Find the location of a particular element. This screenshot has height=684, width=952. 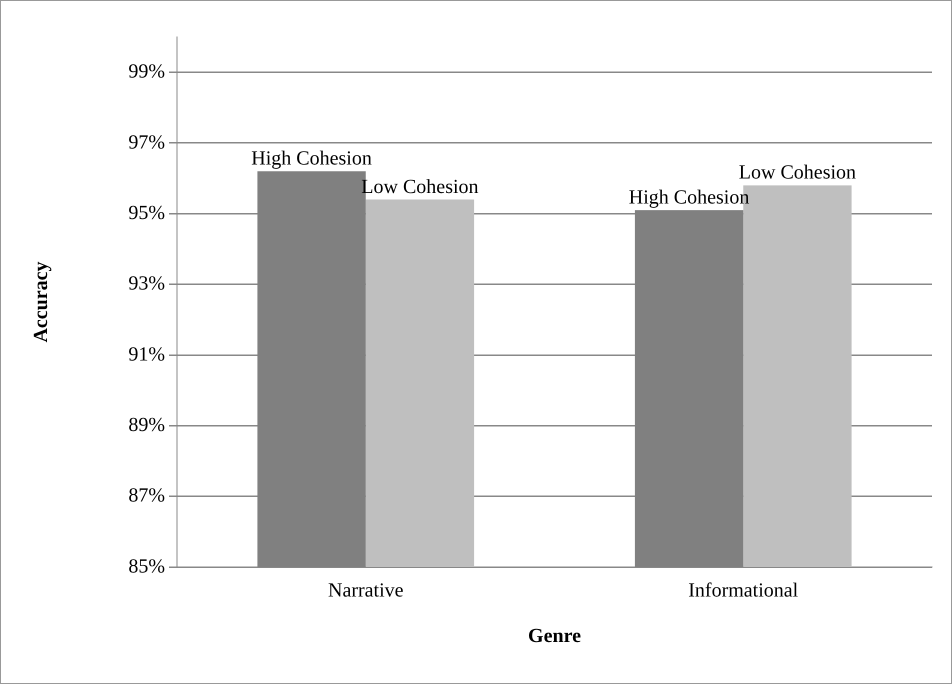

y-tick-label: 93% is located at coordinates (146, 283).